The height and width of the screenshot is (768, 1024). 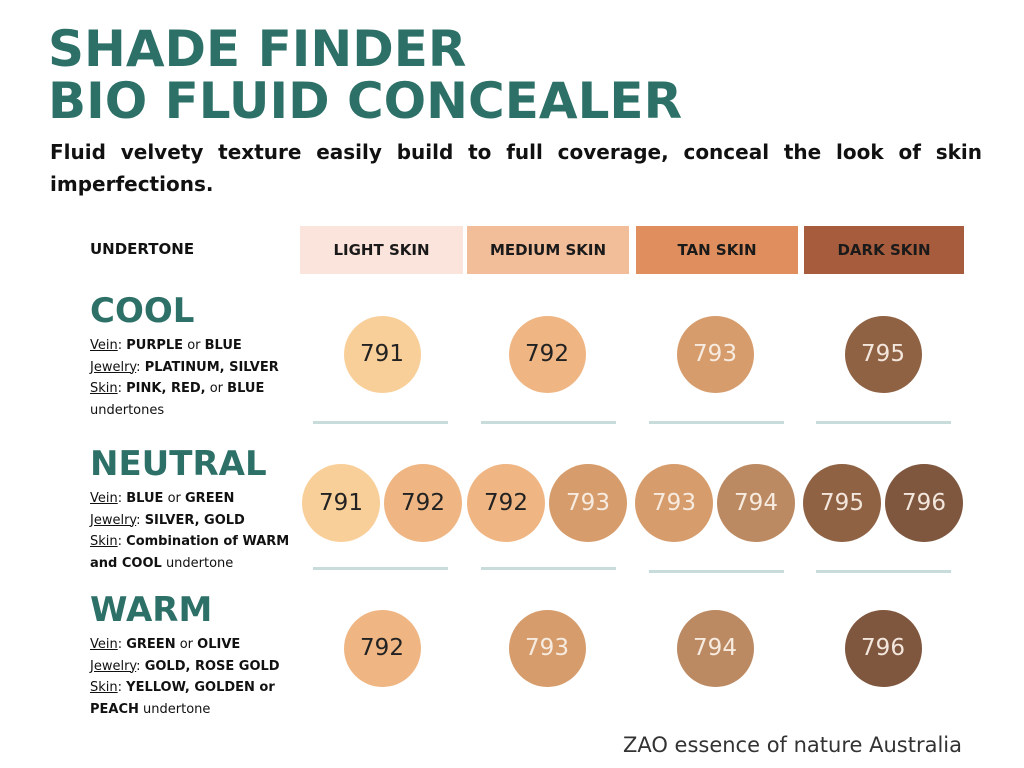 What do you see at coordinates (792, 745) in the screenshot?
I see `brand-name: ZAO essence of nature Australia` at bounding box center [792, 745].